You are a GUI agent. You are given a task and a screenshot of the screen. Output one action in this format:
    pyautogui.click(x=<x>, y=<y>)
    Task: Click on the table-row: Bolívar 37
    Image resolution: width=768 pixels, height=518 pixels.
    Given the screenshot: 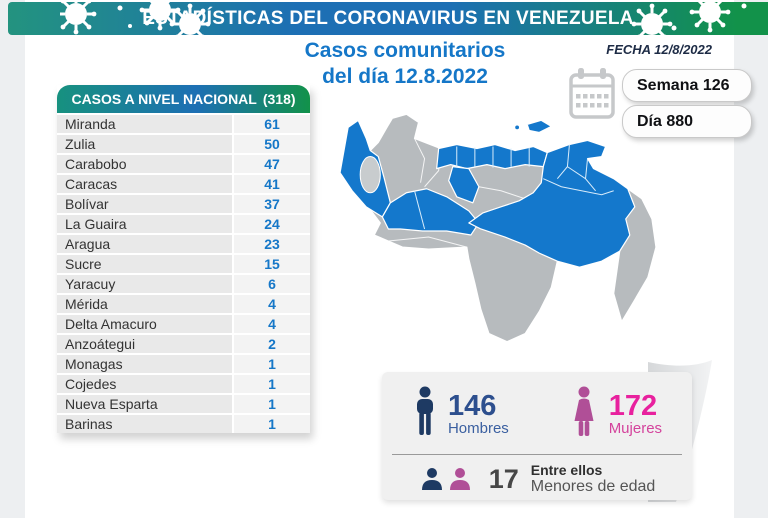 What is the action you would take?
    pyautogui.click(x=183, y=204)
    